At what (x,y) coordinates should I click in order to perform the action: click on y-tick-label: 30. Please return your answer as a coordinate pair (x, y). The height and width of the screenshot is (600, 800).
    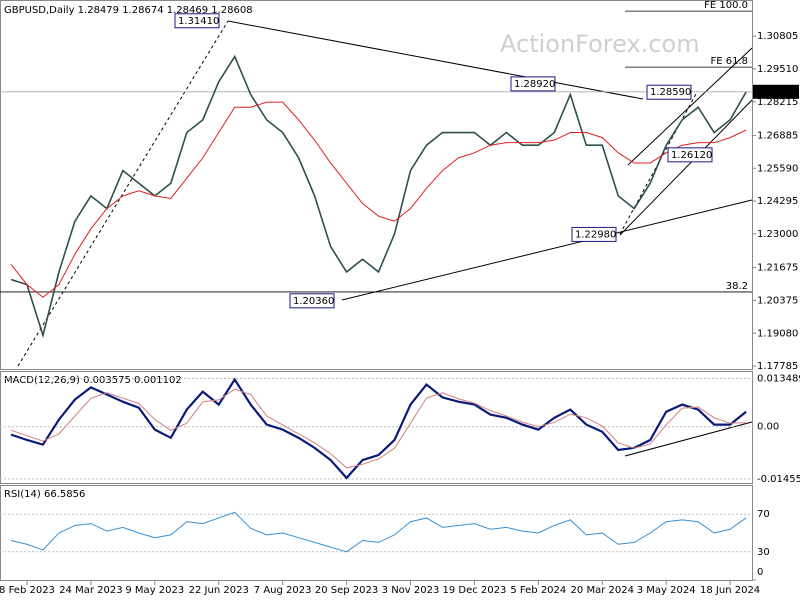
    Looking at the image, I should click on (763, 552).